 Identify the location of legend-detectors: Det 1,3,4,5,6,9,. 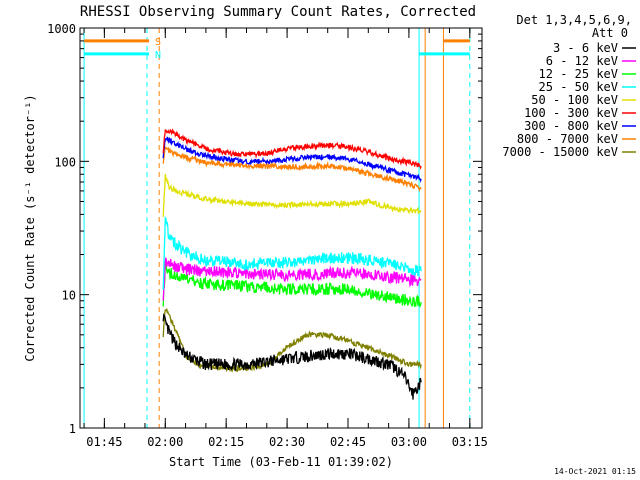
(574, 20).